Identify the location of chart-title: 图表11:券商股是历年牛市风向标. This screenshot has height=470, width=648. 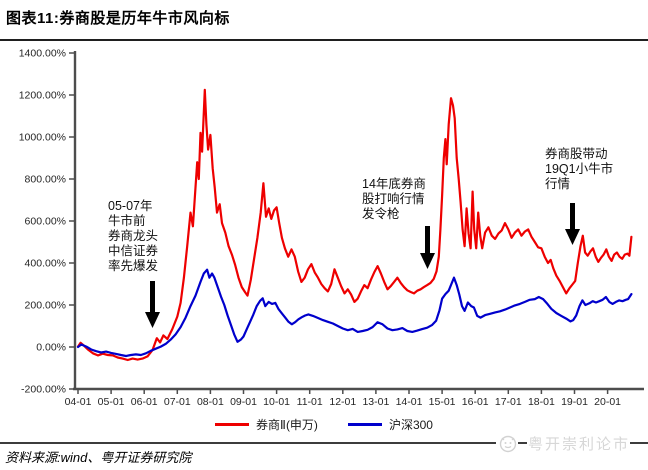
(118, 18).